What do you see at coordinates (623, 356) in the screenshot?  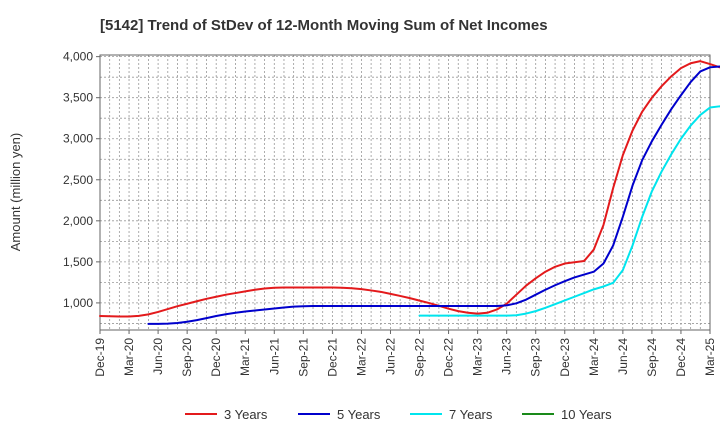 I see `x-tick-label: Jun-24` at bounding box center [623, 356].